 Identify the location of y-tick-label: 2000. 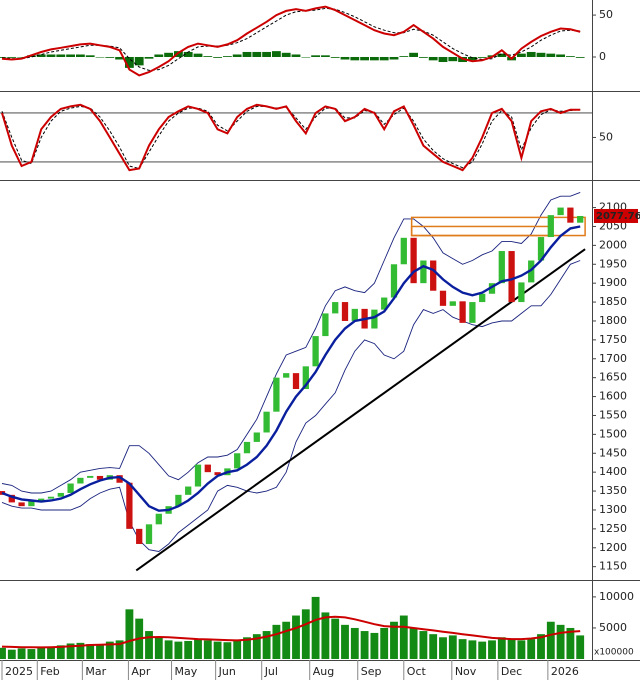
(613, 244).